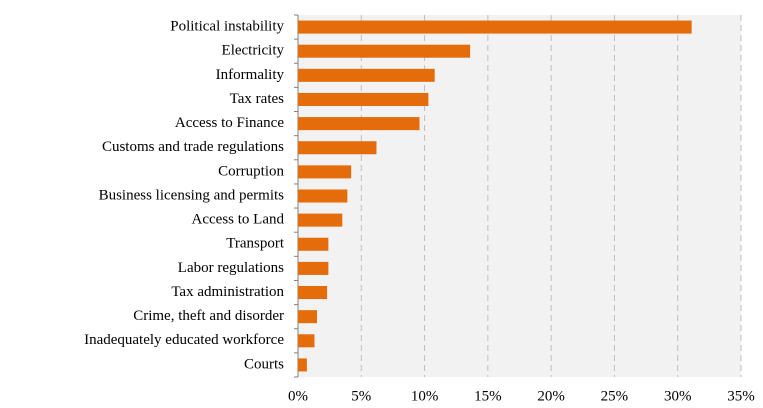 This screenshot has height=408, width=763. What do you see at coordinates (361, 396) in the screenshot?
I see `x-tick-label: 5%` at bounding box center [361, 396].